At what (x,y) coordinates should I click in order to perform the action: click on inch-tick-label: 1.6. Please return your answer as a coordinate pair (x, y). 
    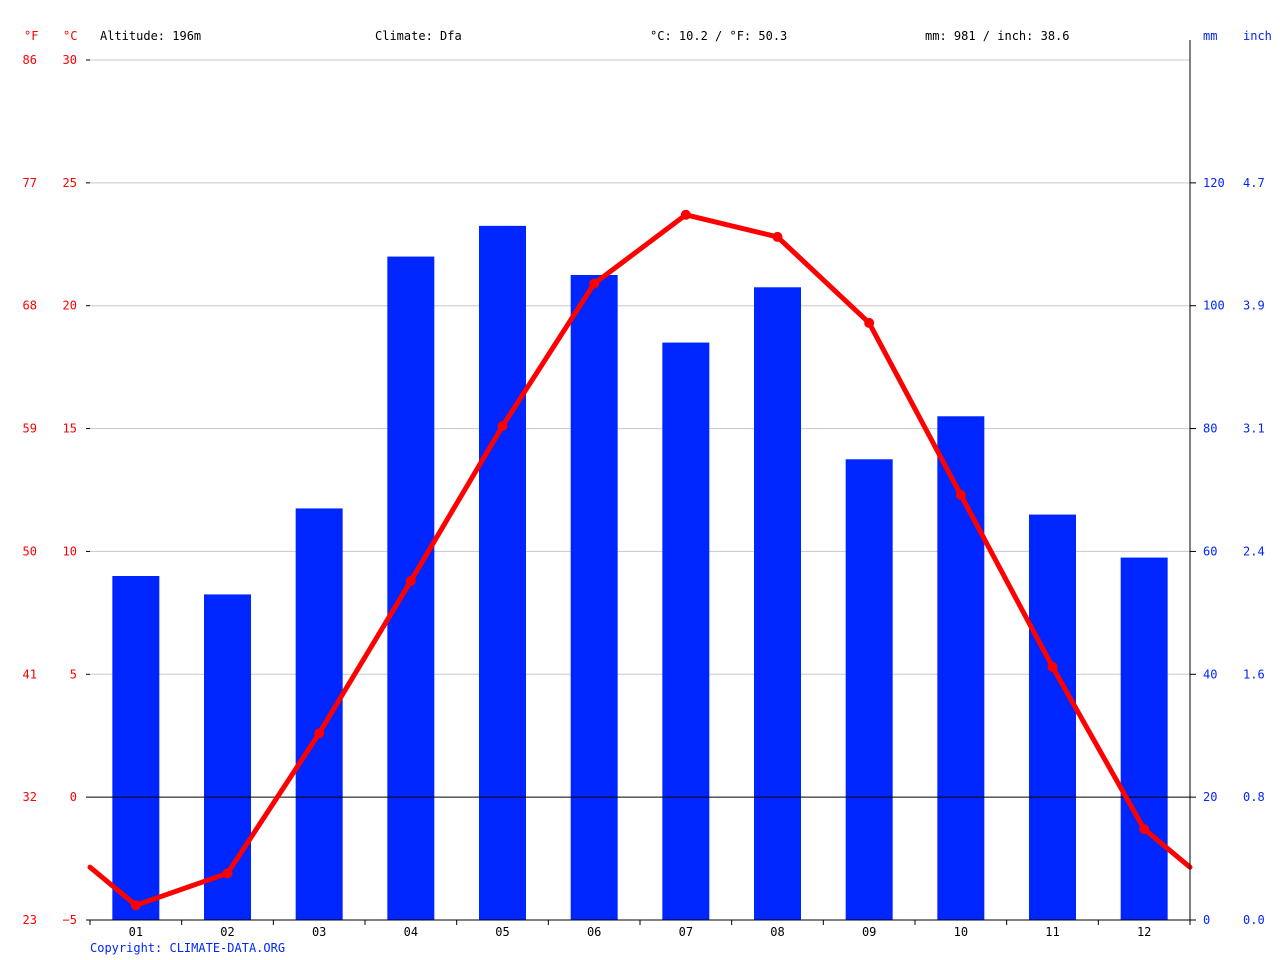
    Looking at the image, I should click on (1254, 674).